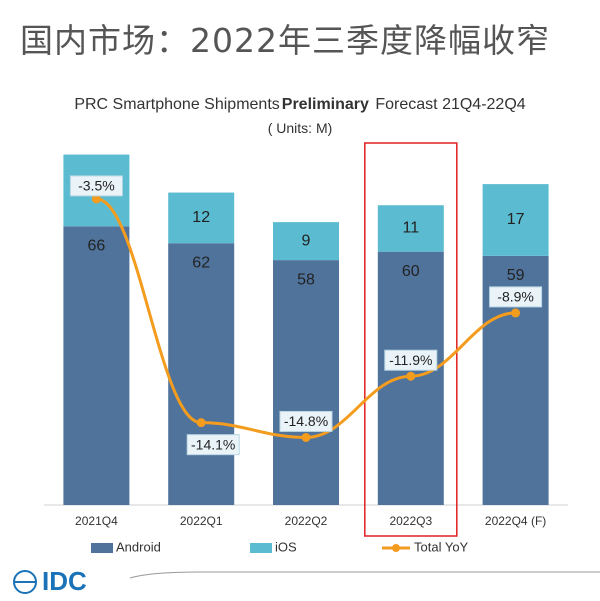 This screenshot has height=601, width=600. Describe the element at coordinates (138, 546) in the screenshot. I see `legend-label: Android` at that location.